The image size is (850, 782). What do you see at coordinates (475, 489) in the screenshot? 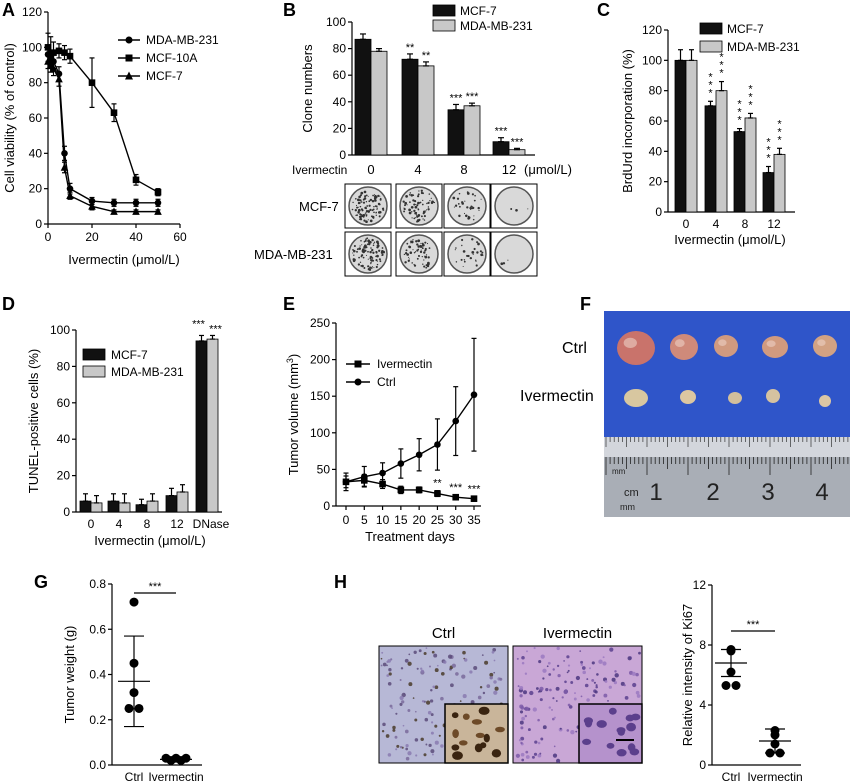
I see `e-significance: ***` at bounding box center [475, 489].